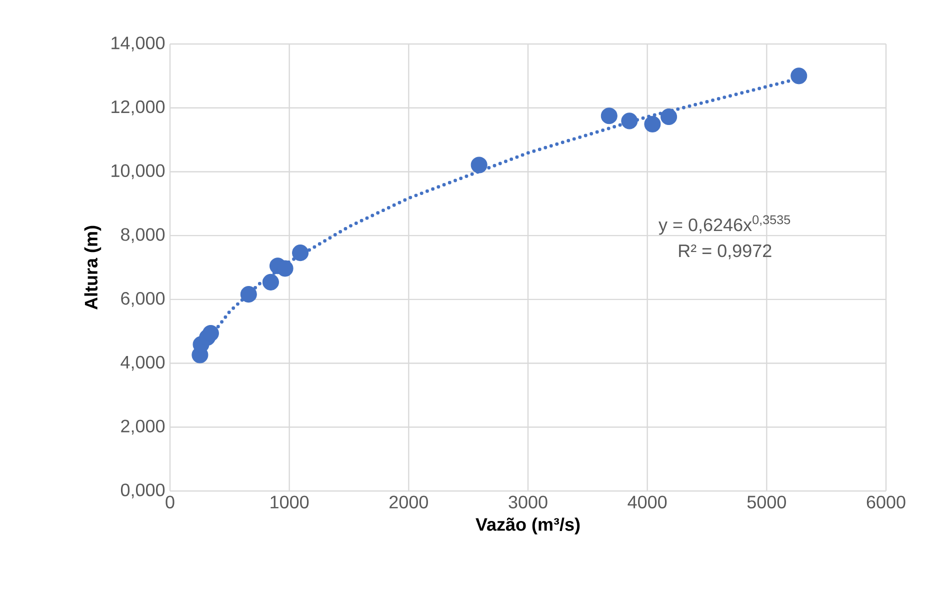 Image resolution: width=925 pixels, height=601 pixels. Describe the element at coordinates (138, 44) in the screenshot. I see `y-tick-label: 14,000` at that location.